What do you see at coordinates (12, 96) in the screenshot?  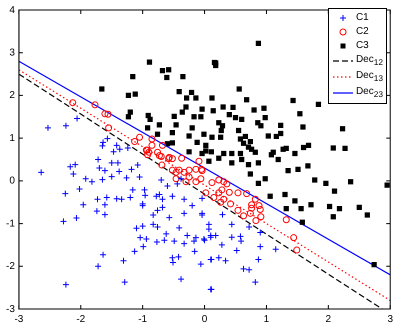 I see `y-tick-label: 2` at bounding box center [12, 96].